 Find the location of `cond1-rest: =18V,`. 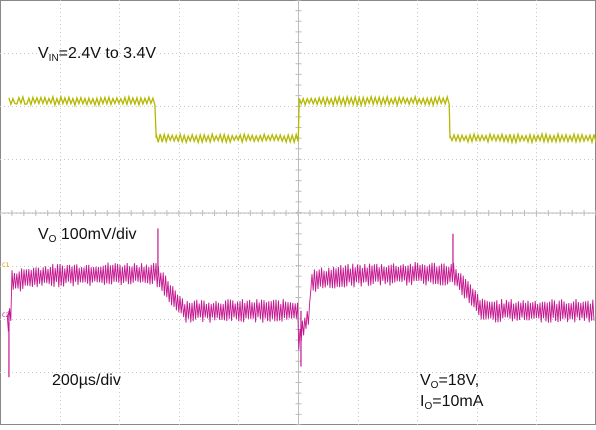

cond1-rest: =18V, is located at coordinates (459, 380).